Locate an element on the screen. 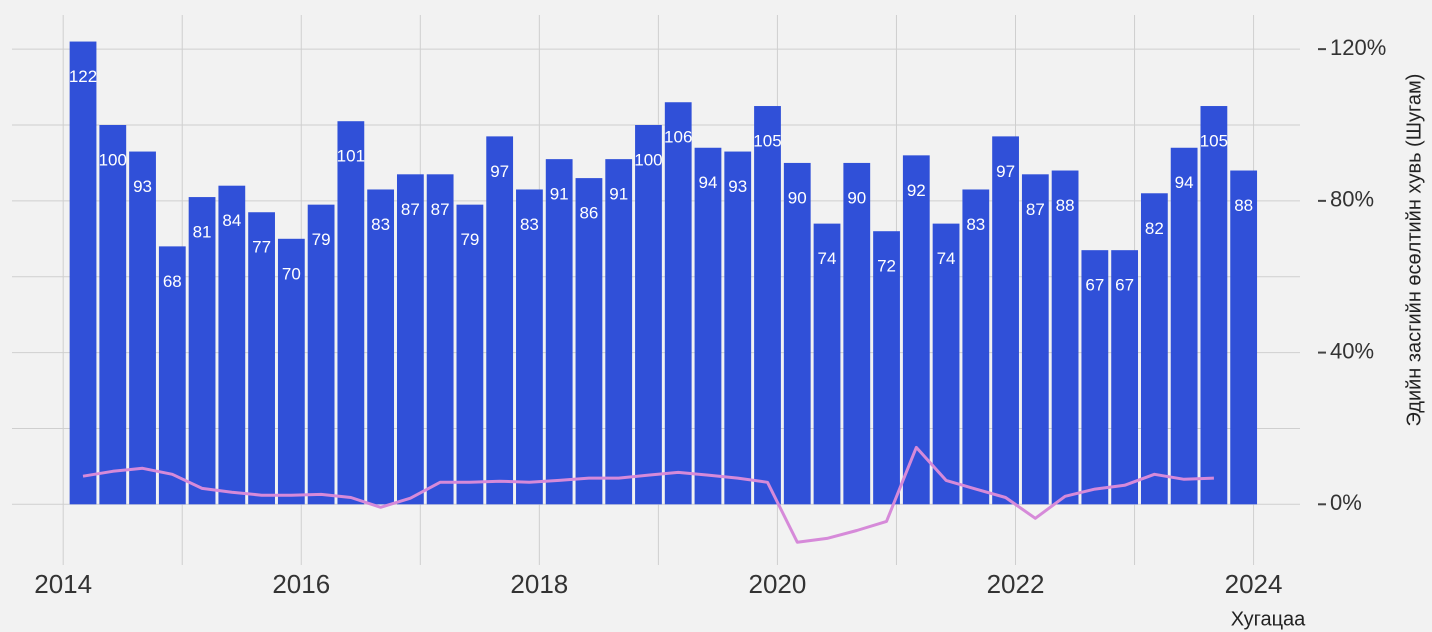 This screenshot has width=1432, height=632. bar-value-label: 84 is located at coordinates (231, 220).